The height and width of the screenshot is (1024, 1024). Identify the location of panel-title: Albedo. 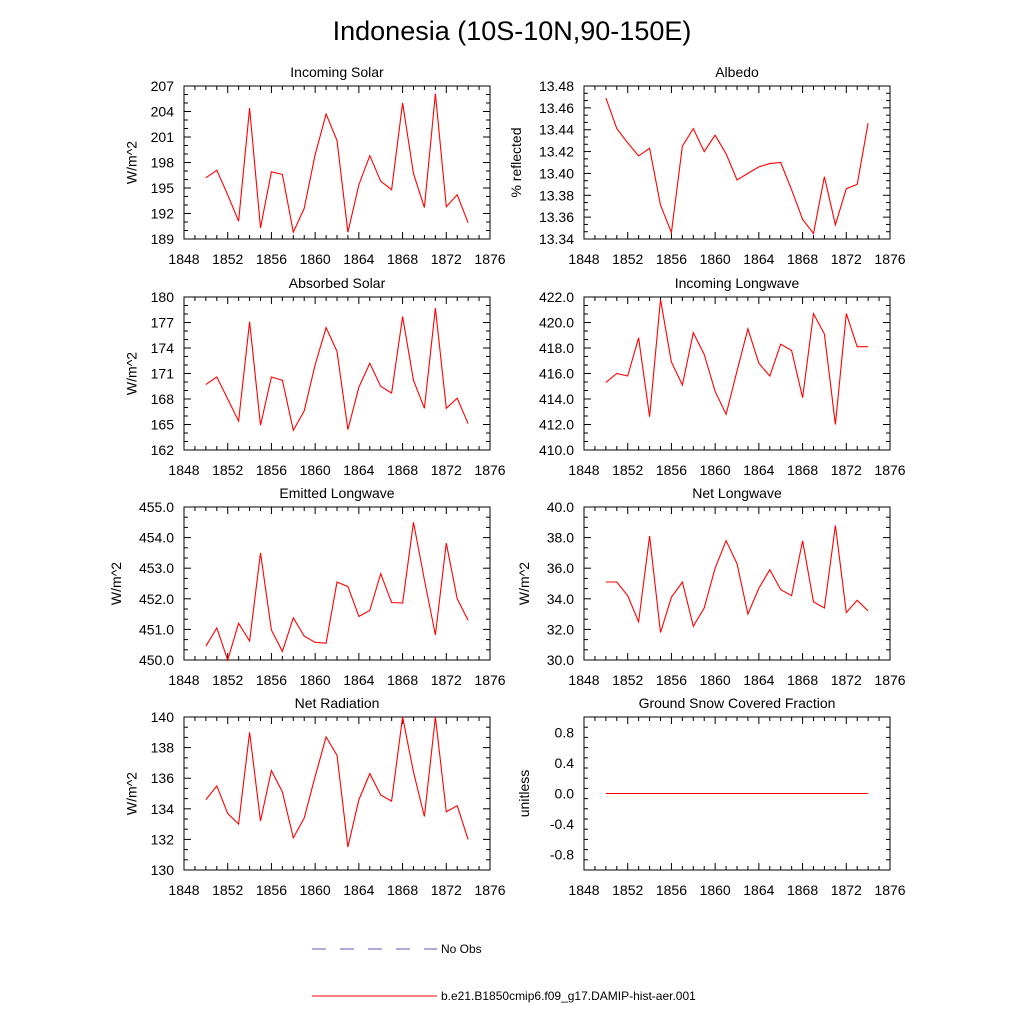
(737, 72).